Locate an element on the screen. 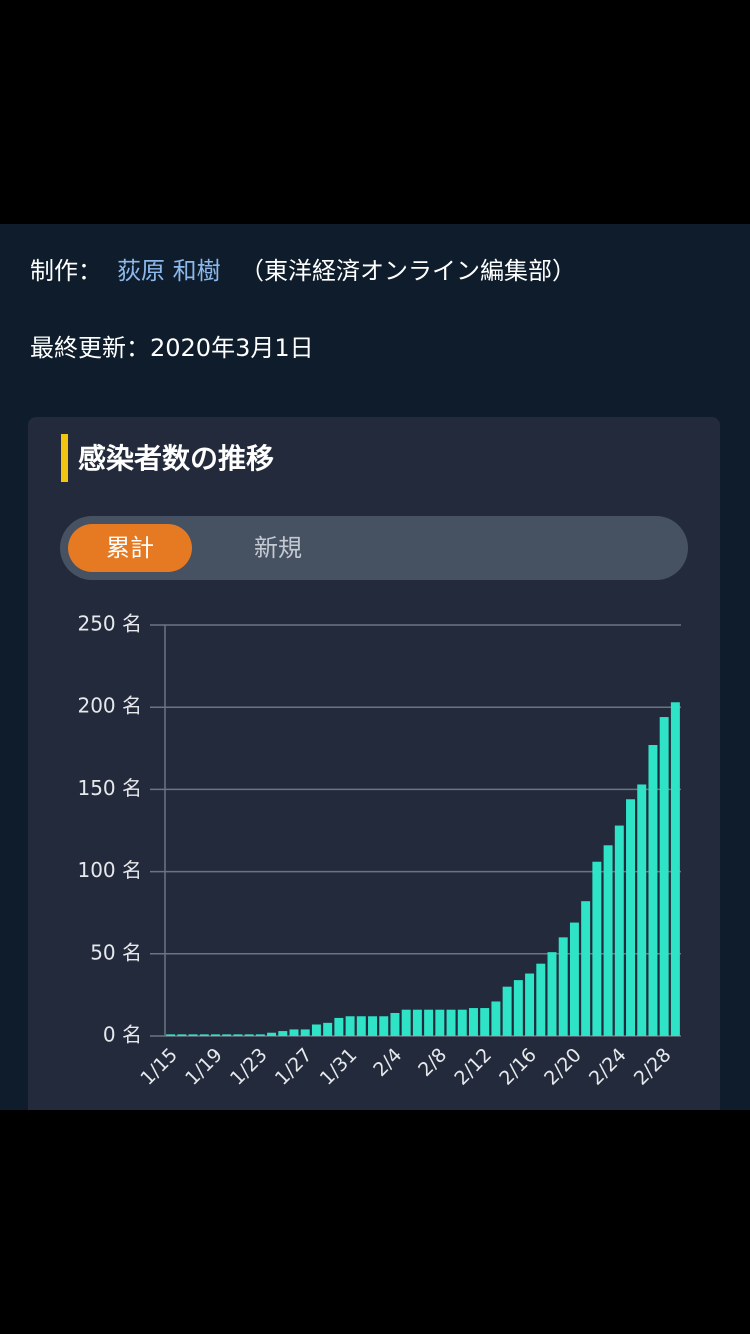 This screenshot has height=1334, width=750. y-tick-label: 200 名 is located at coordinates (109, 706).